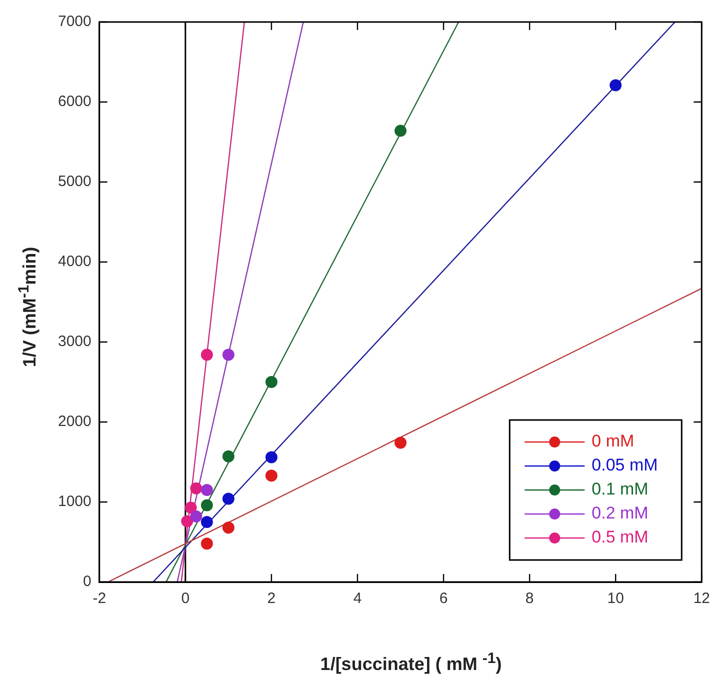 Image resolution: width=718 pixels, height=686 pixels. Describe the element at coordinates (613, 441) in the screenshot. I see `legend-label: 0 mM` at that location.